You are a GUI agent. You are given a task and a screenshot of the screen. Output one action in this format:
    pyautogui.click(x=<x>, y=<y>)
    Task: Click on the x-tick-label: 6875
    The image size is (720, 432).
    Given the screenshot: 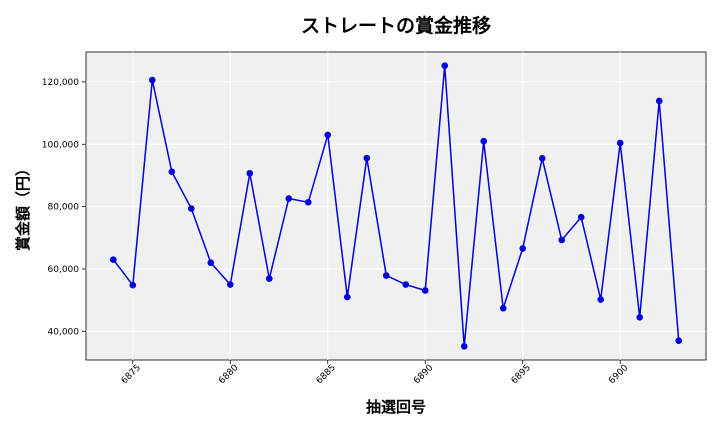 What is the action you would take?
    pyautogui.click(x=131, y=374)
    